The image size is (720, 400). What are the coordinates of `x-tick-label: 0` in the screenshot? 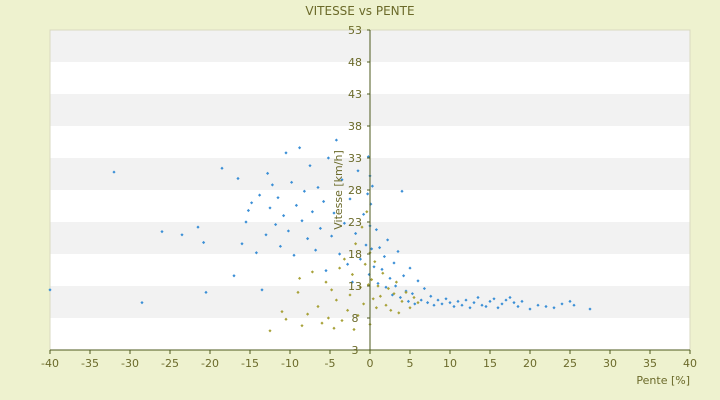 It's located at (370, 363).